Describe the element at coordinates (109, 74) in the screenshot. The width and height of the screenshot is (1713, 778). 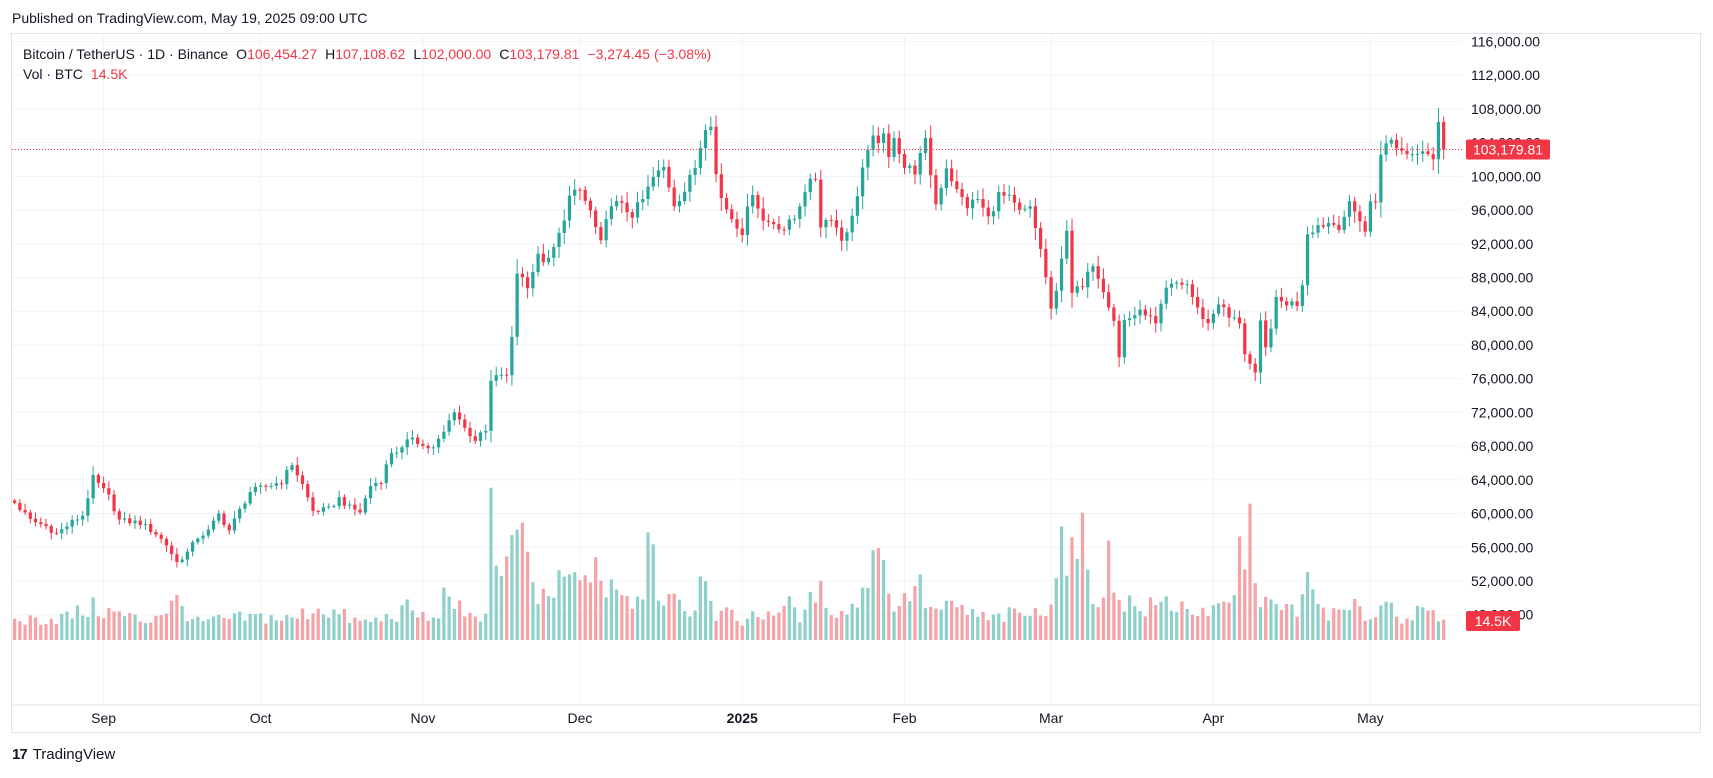
I see `legend-volume: 14.5K` at that location.